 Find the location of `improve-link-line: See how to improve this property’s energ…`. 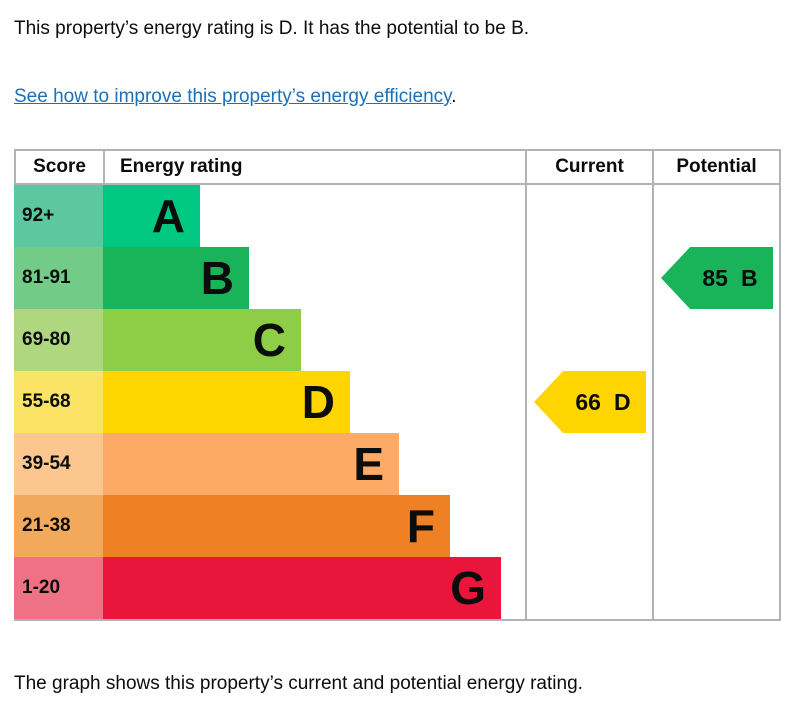

improve-link-line: See how to improve this property’s energ… is located at coordinates (401, 96).